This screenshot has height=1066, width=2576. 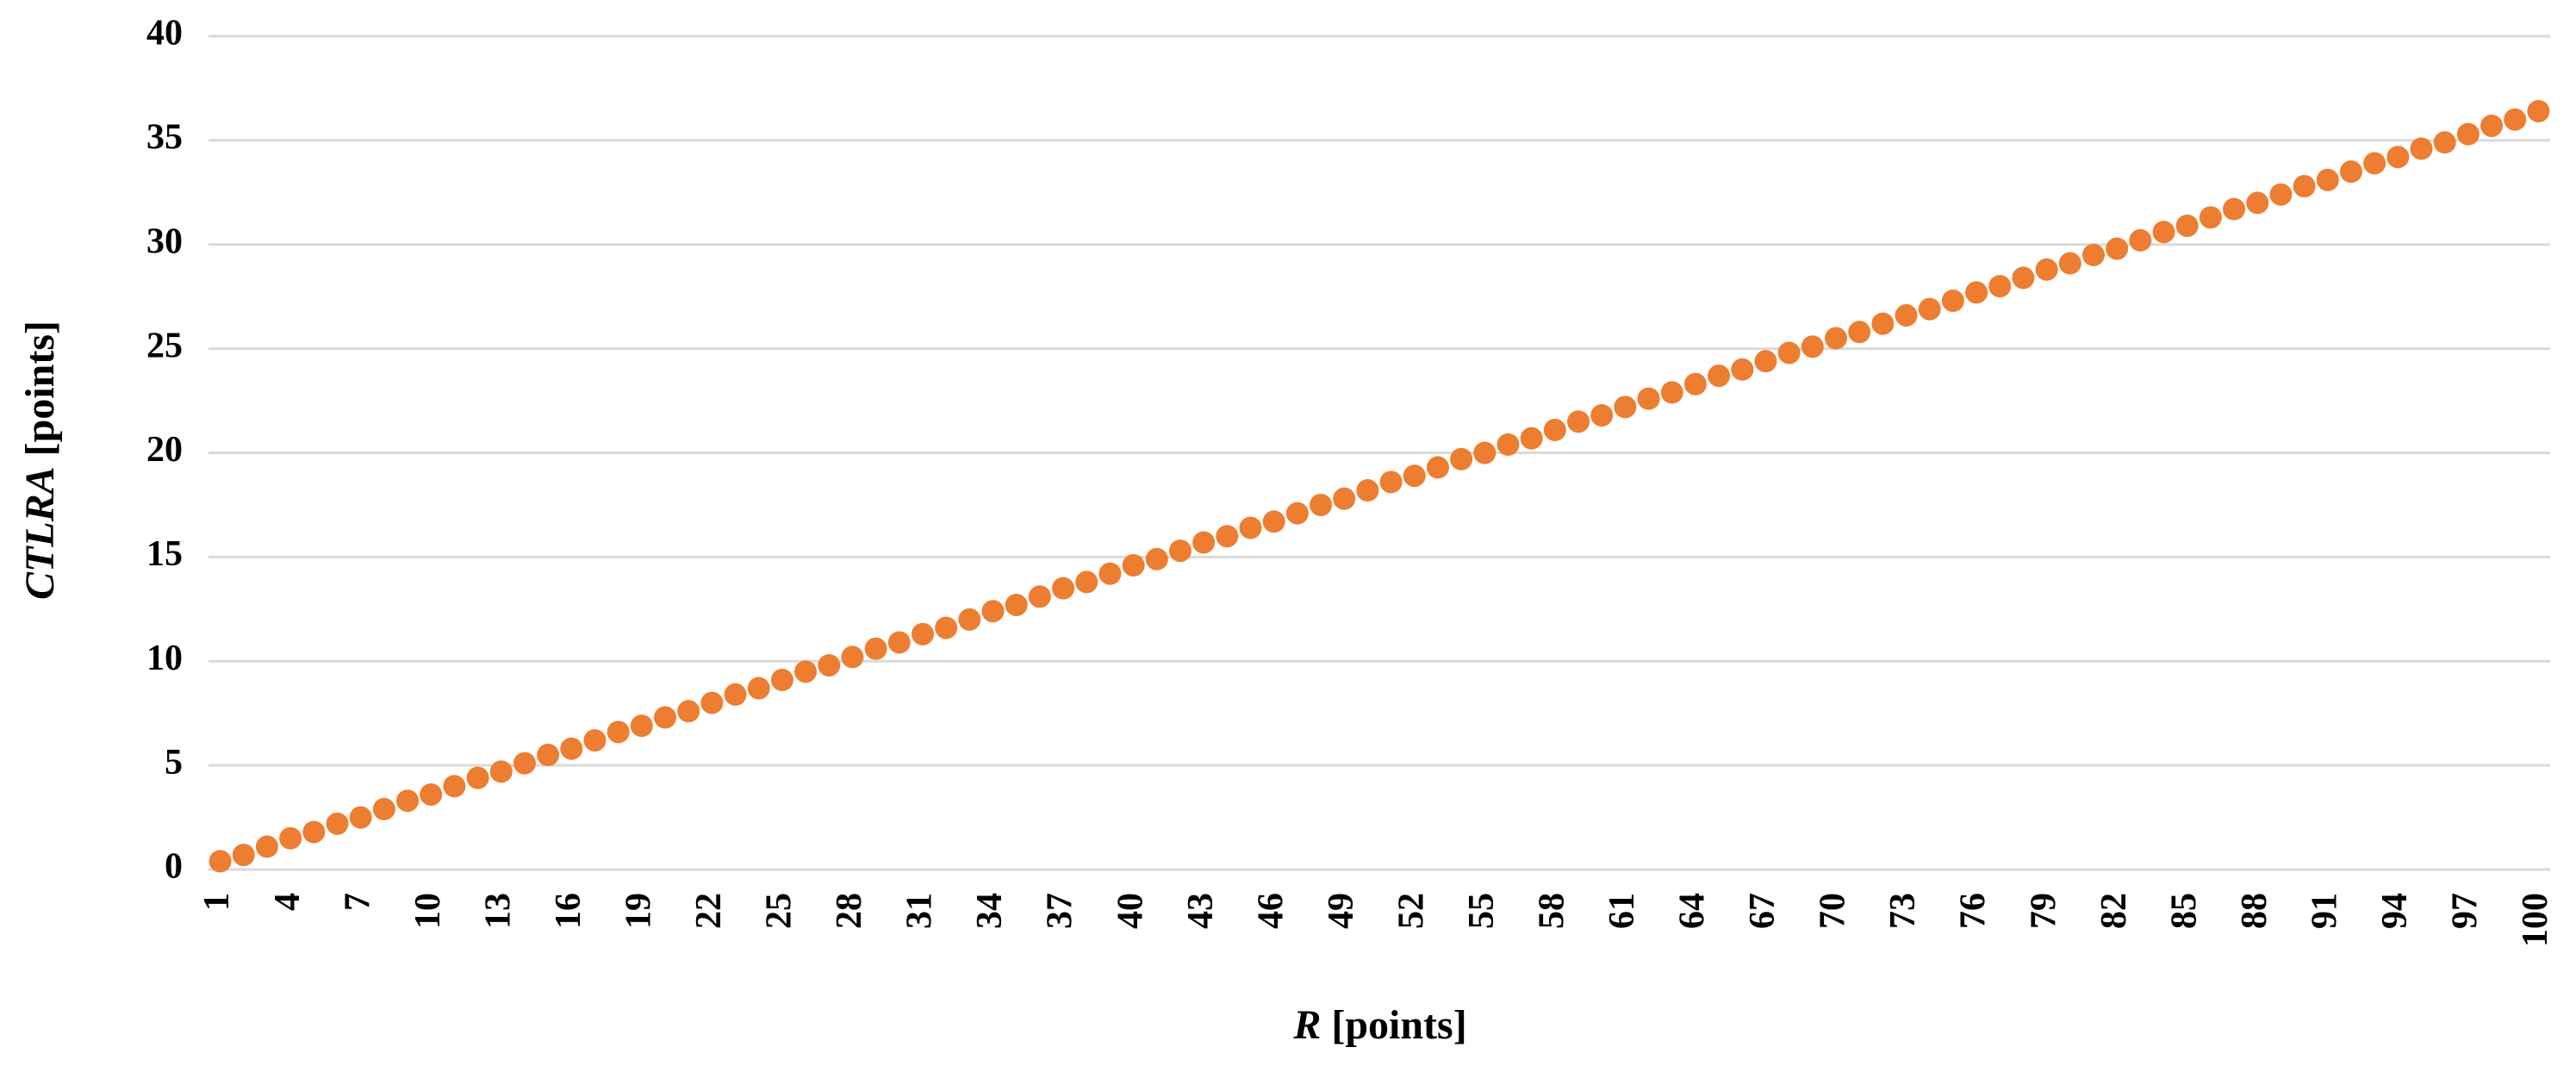 I want to click on x-axis-var: R, so click(x=1307, y=1025).